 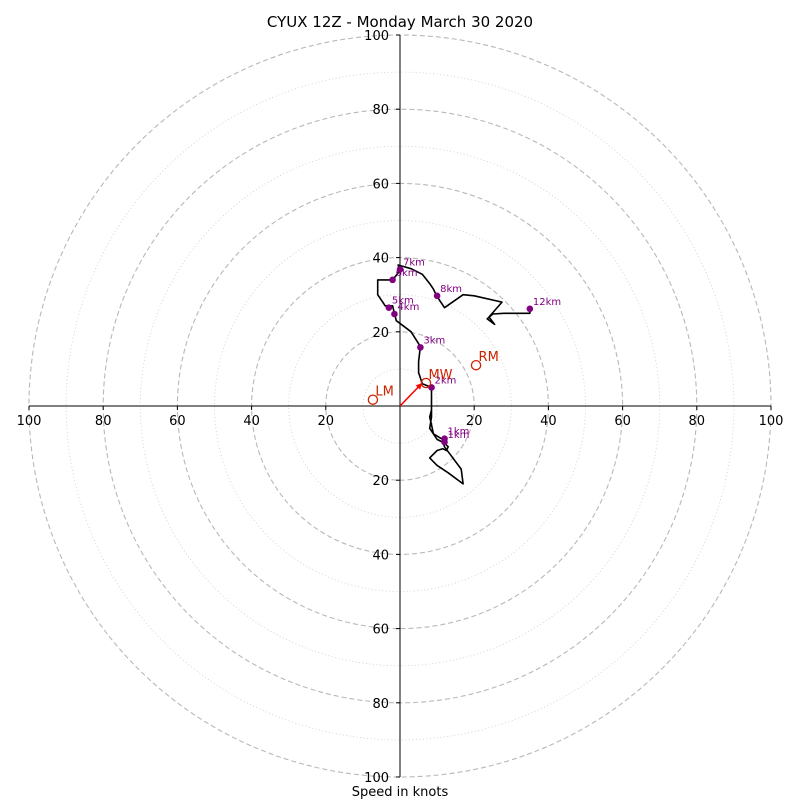 What do you see at coordinates (403, 301) in the screenshot?
I see `height-marker-label: 5km` at bounding box center [403, 301].